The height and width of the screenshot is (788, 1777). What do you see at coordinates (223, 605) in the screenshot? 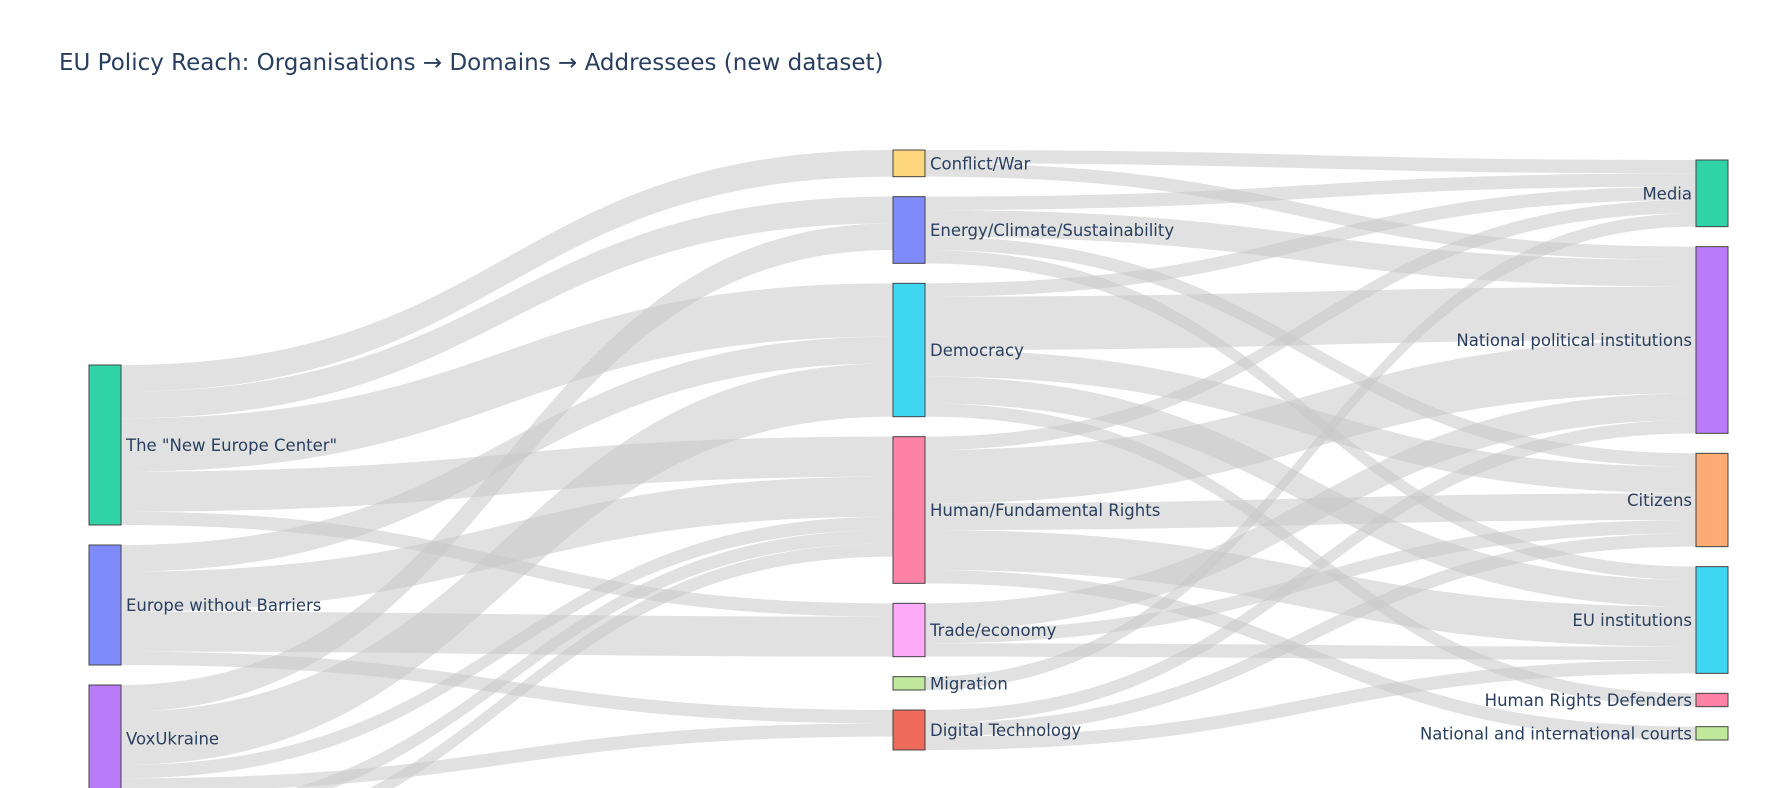
I see `node-label-ewb: Europe without Barriers` at bounding box center [223, 605].